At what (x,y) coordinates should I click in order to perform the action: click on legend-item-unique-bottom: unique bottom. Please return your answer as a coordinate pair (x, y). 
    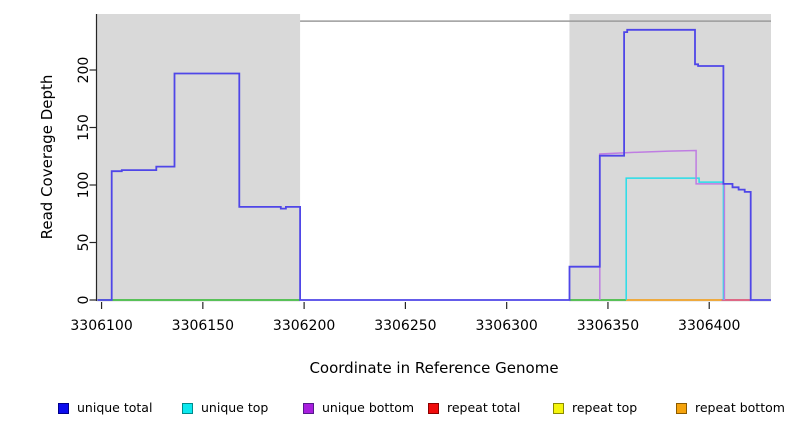
    Looking at the image, I should click on (358, 408).